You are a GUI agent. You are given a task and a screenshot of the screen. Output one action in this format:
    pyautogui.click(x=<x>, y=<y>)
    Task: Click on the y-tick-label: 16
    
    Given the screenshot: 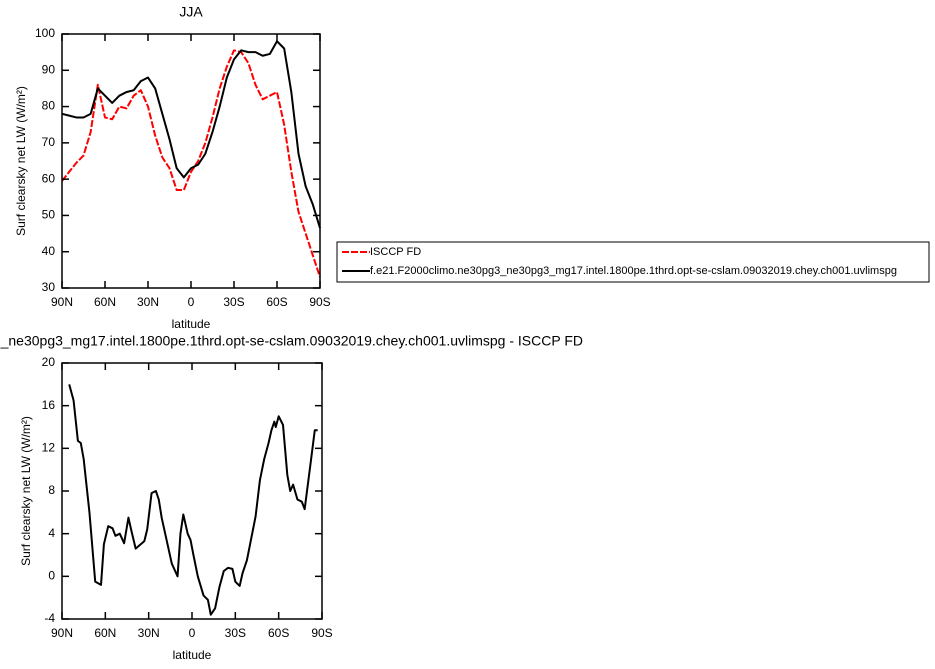 What is the action you would take?
    pyautogui.click(x=49, y=405)
    